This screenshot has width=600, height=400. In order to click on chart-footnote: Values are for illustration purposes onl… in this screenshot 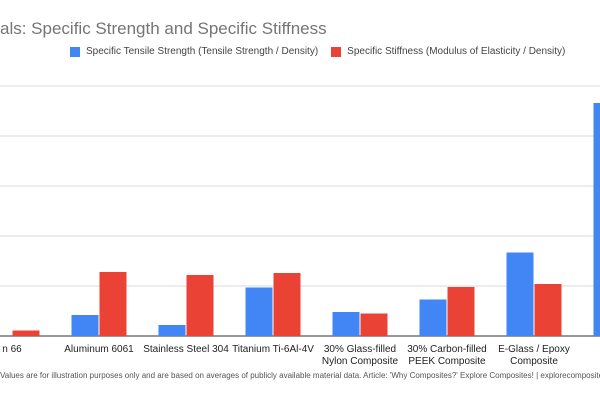, I will do `click(300, 375)`.